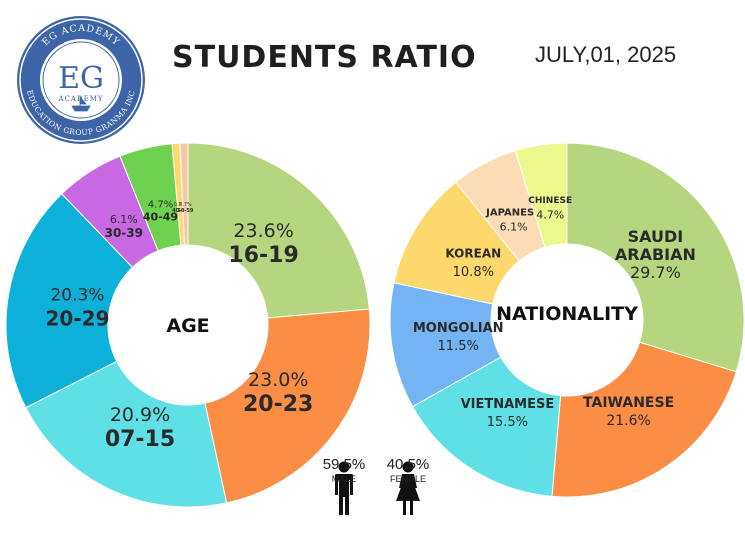  Describe the element at coordinates (263, 255) in the screenshot. I see `category-label-16-19-0: 16-19` at that location.